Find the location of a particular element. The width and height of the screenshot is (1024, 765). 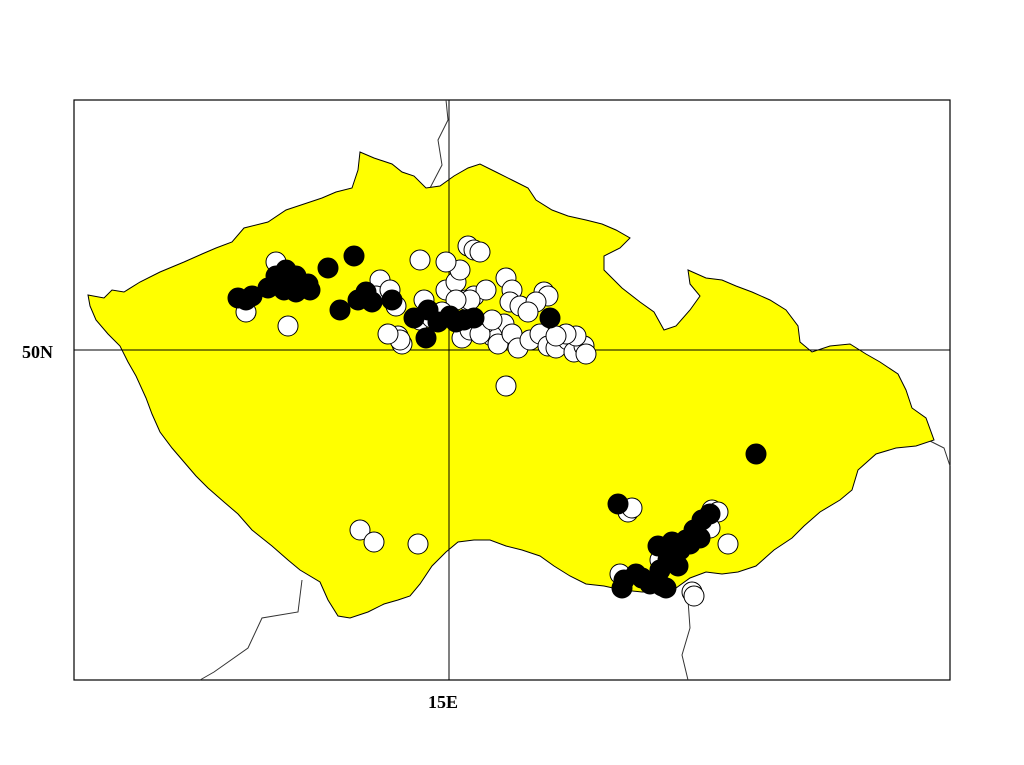

border-germany-austria is located at coordinates (251, 630).